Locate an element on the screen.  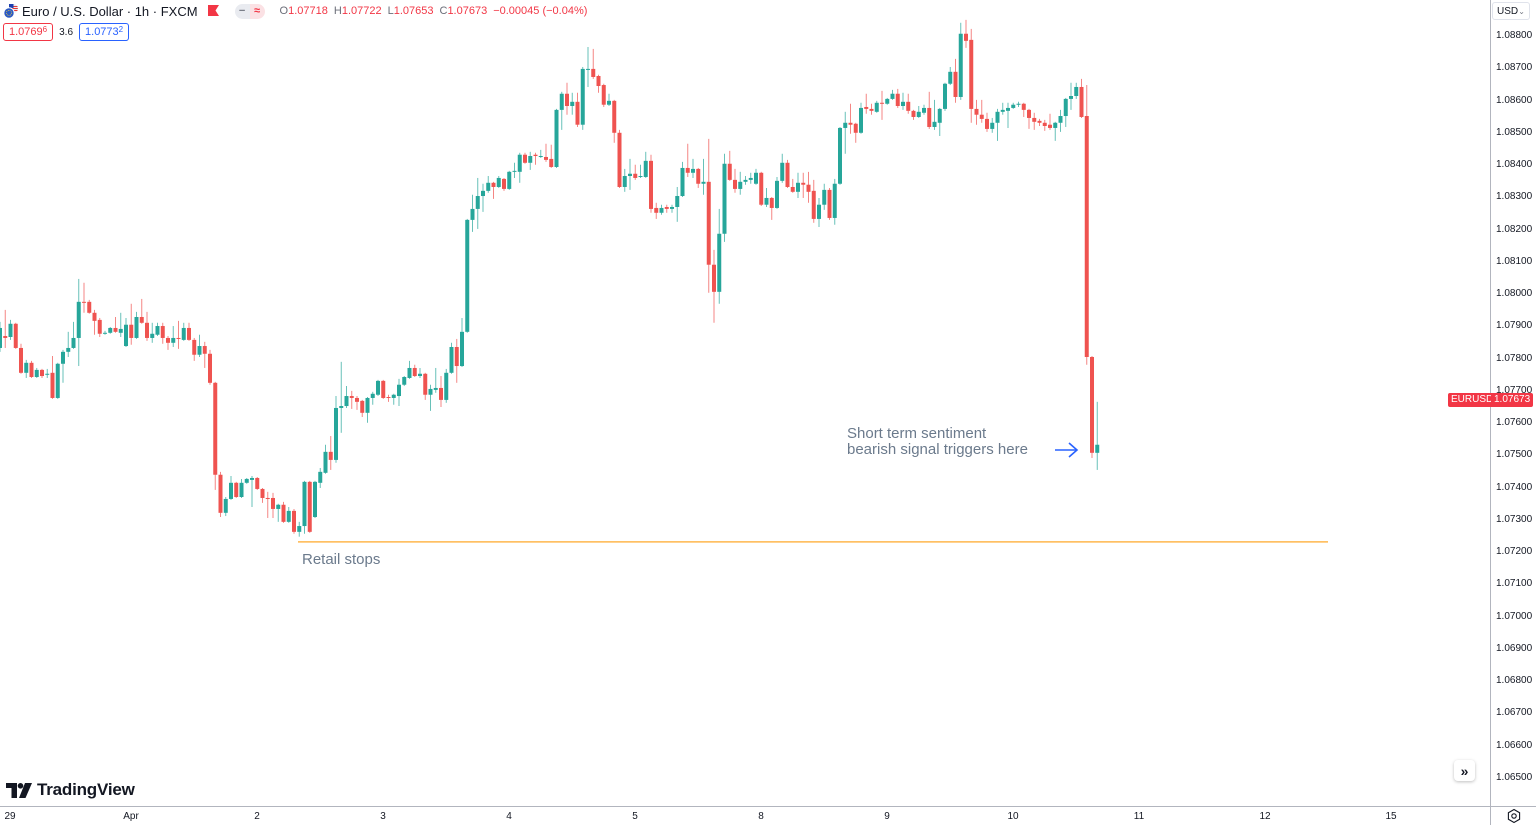
time-tick-label: 3 is located at coordinates (383, 816).